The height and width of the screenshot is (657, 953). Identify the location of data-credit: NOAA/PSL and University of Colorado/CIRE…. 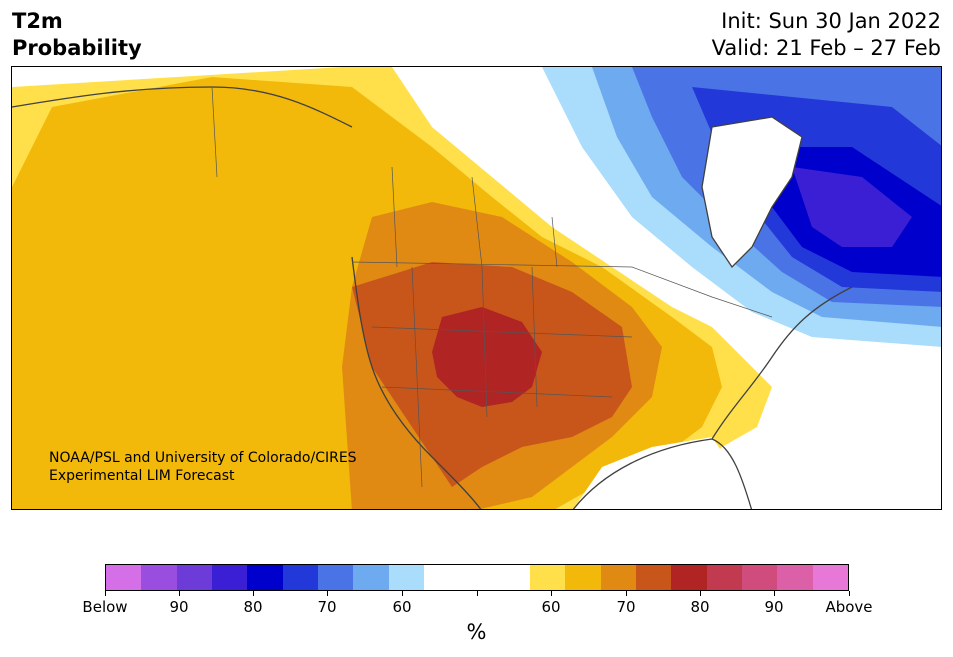
(203, 467).